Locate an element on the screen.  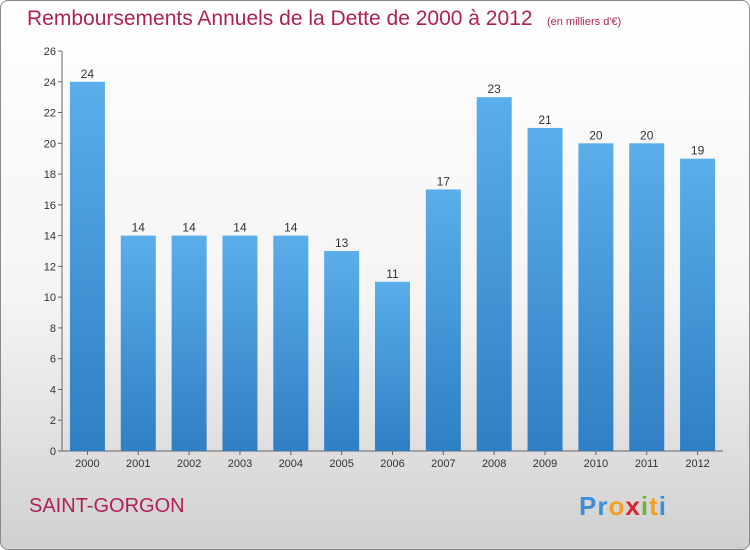
y-tick-label: 18 is located at coordinates (50, 175).